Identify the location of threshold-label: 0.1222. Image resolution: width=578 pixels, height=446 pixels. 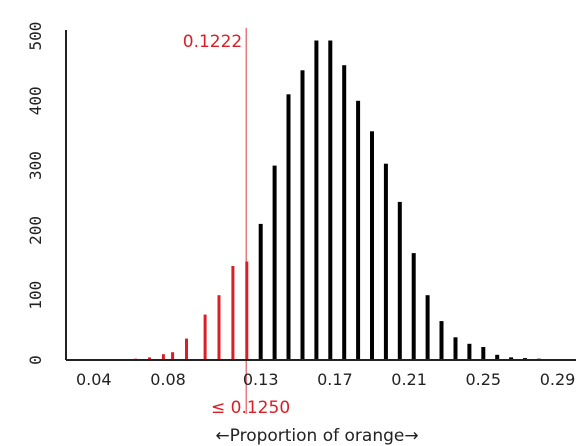
(212, 42).